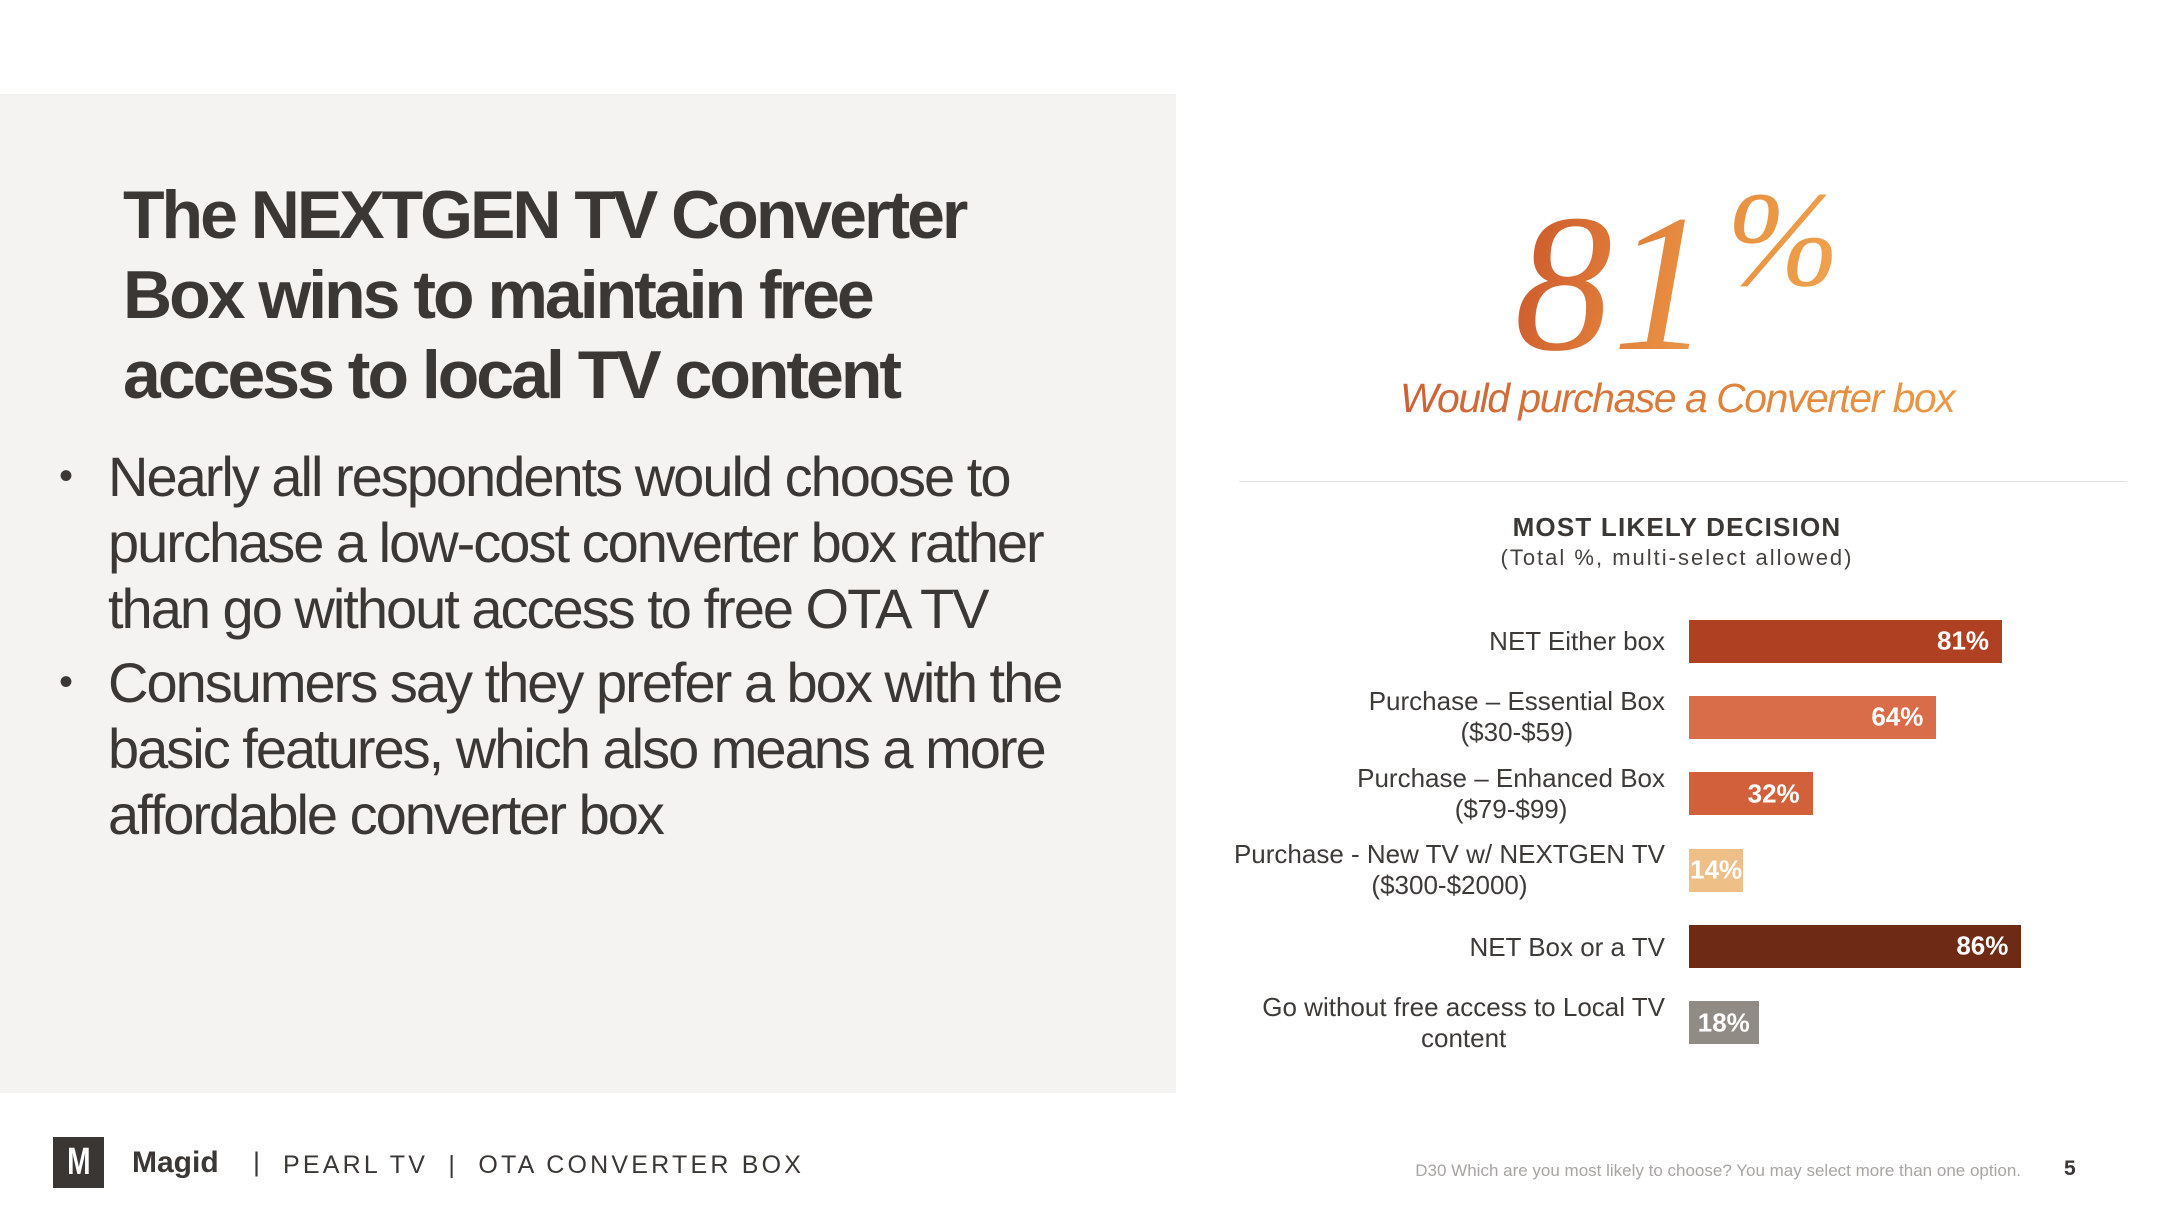  I want to click on bar-label: Purchase – Enhanced Box ($79-$99), so click(1511, 793).